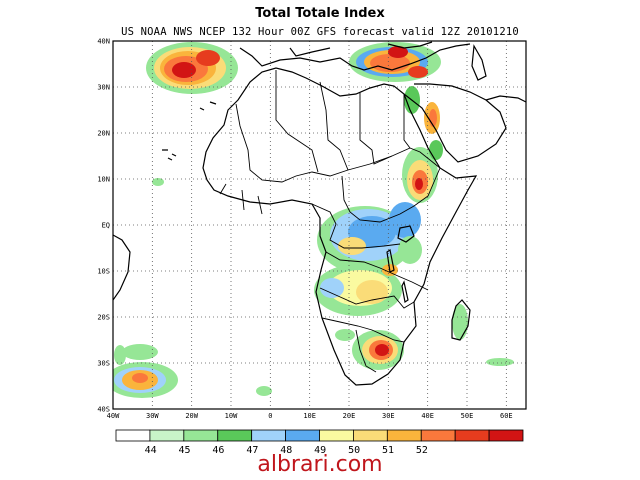 The width and height of the screenshot is (640, 480). I want to click on field-blob-south-africa, so click(369, 349).